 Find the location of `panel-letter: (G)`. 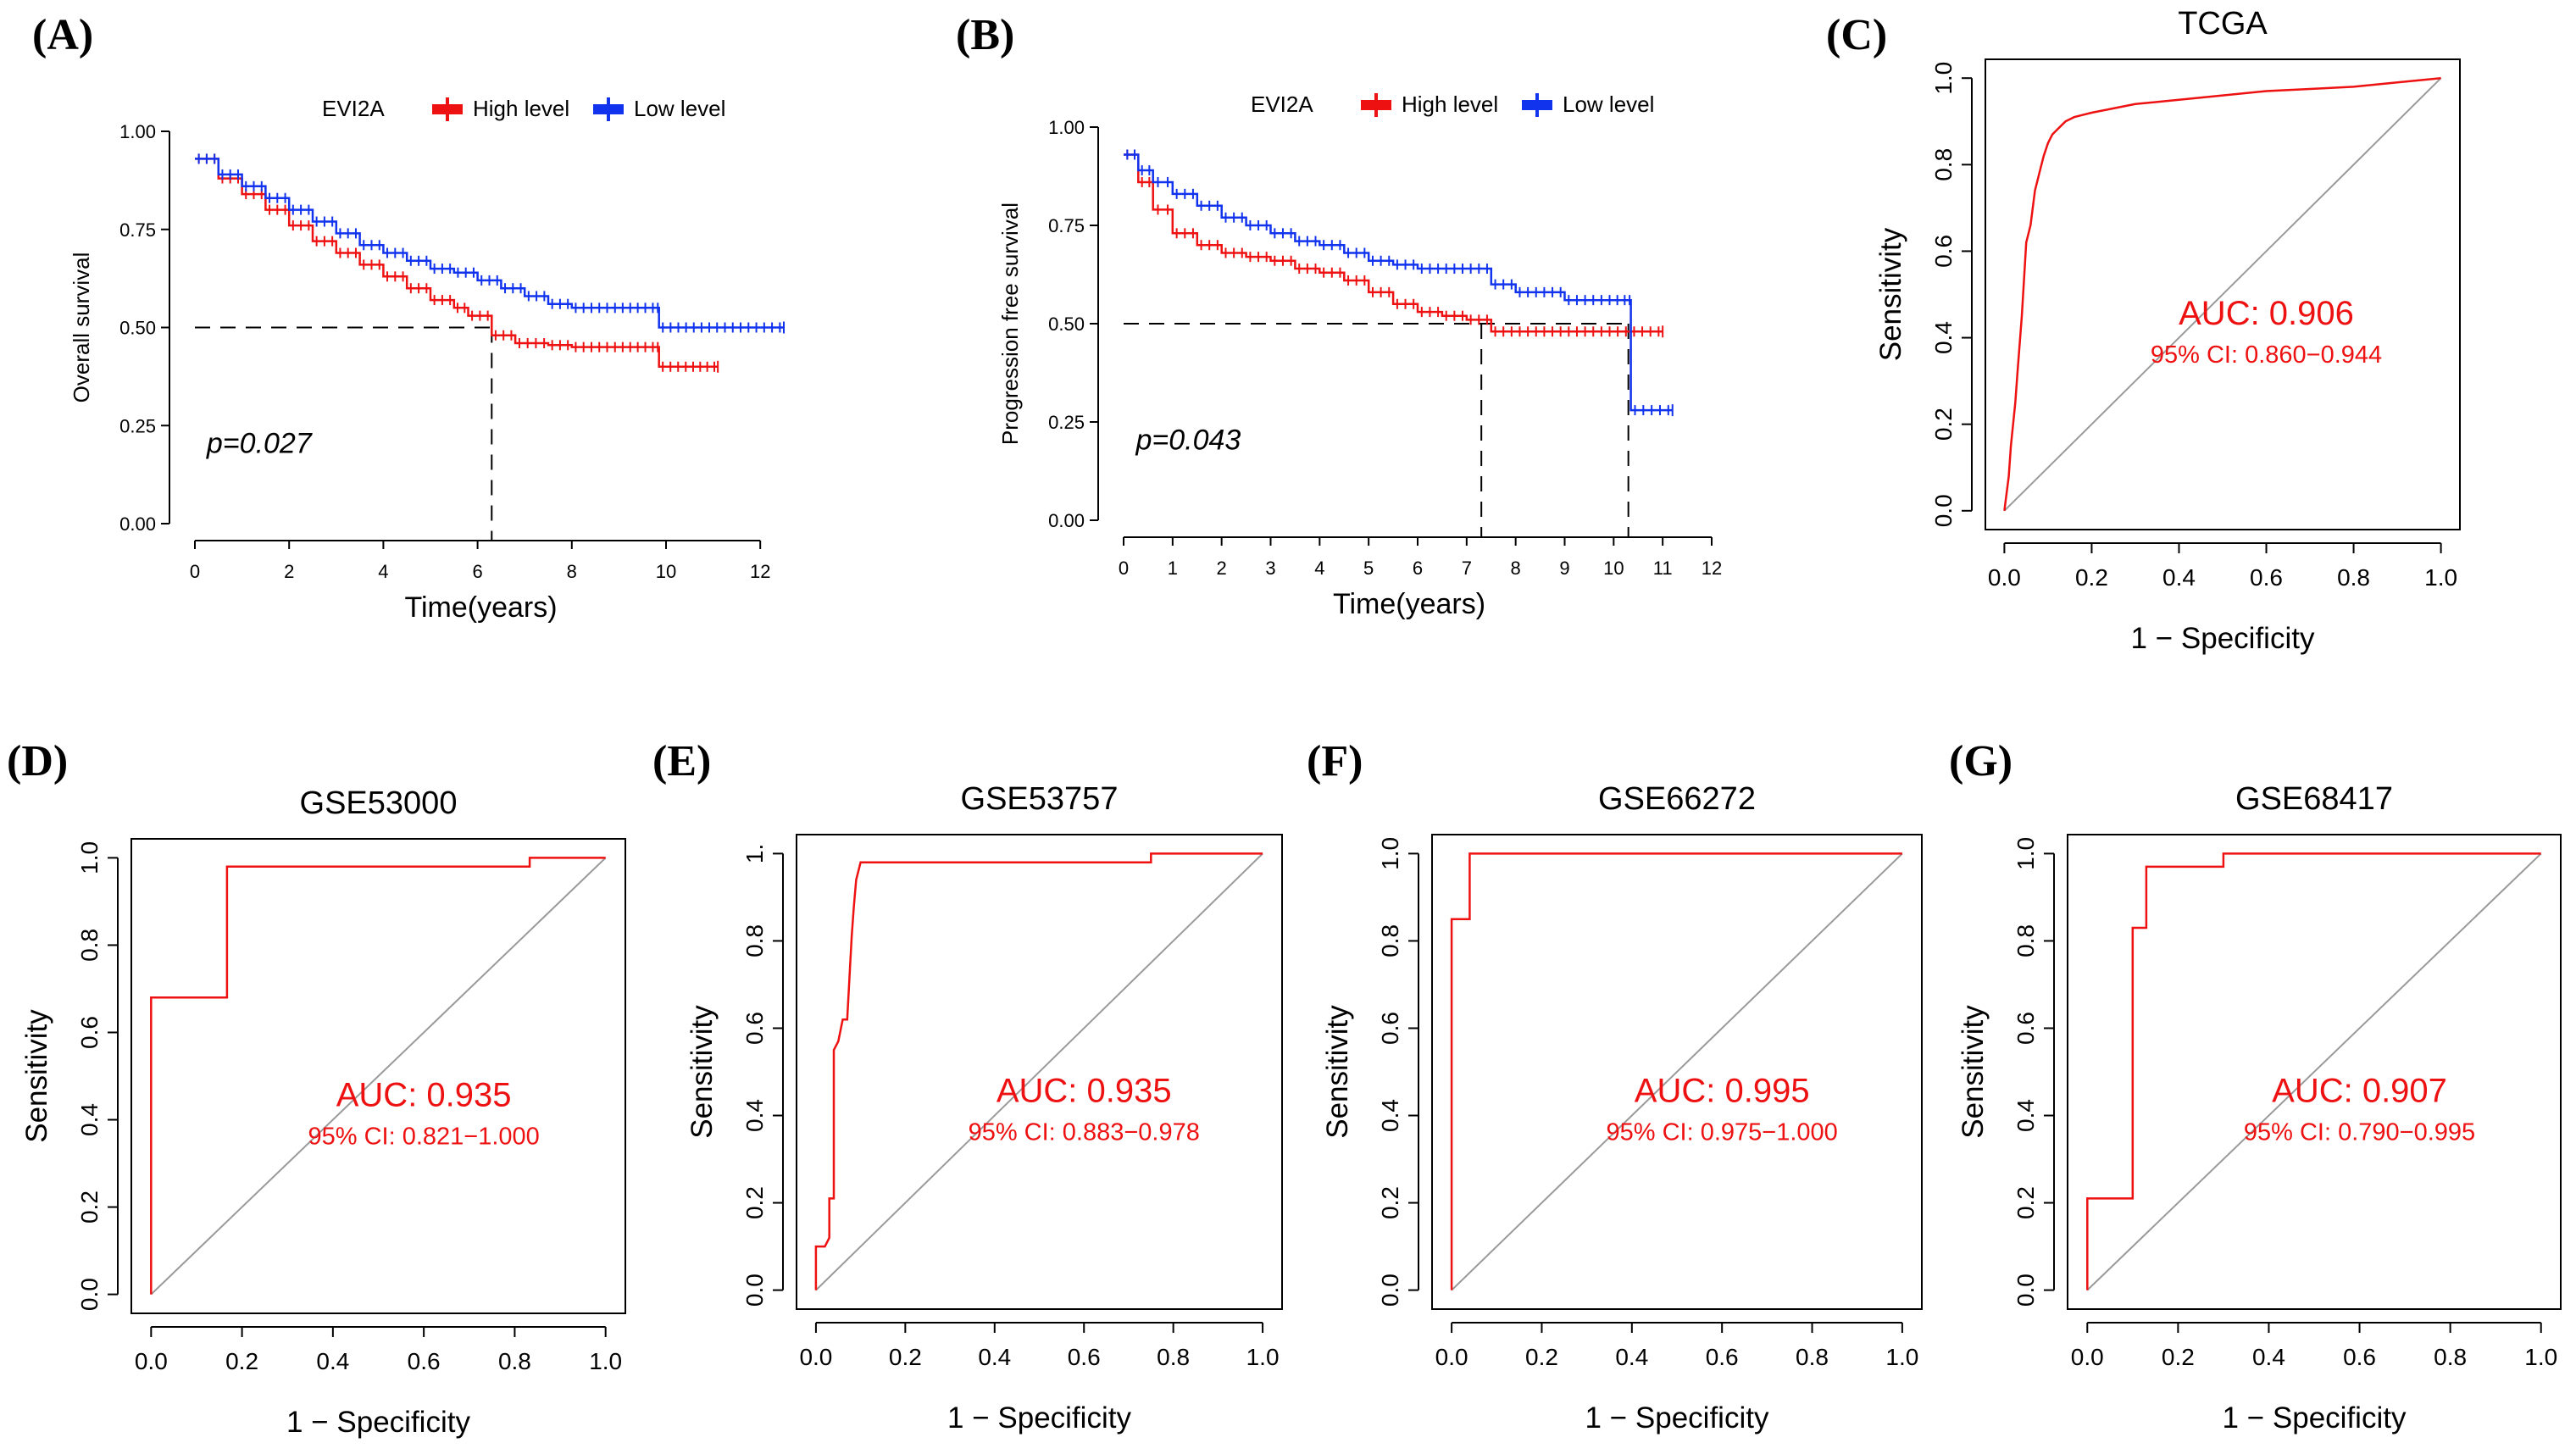

panel-letter: (G) is located at coordinates (1980, 761).